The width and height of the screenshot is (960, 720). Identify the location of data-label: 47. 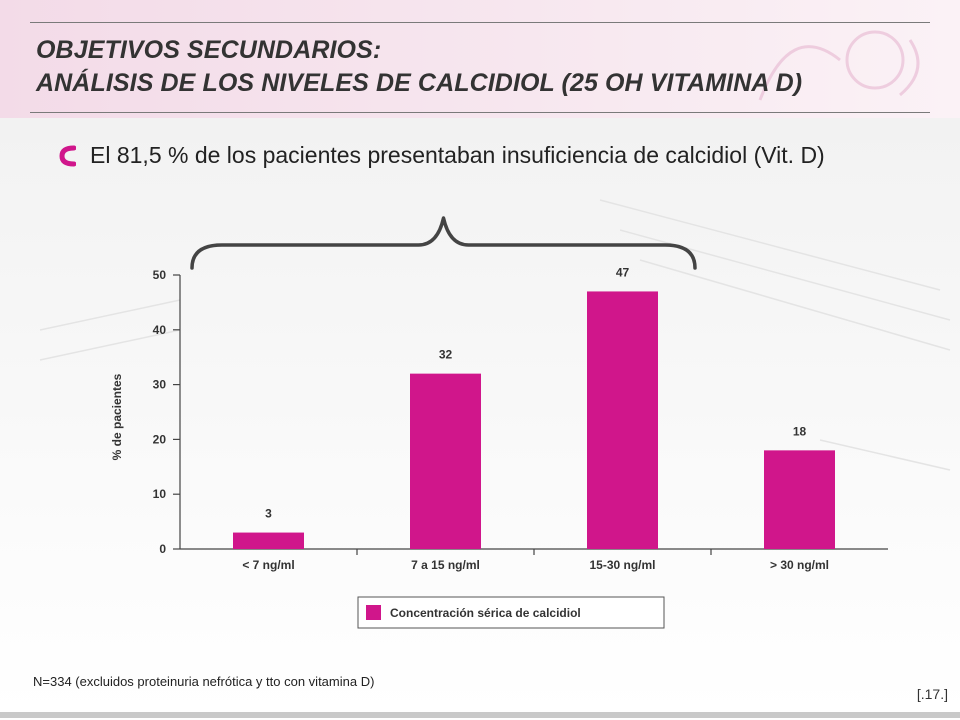
(623, 272).